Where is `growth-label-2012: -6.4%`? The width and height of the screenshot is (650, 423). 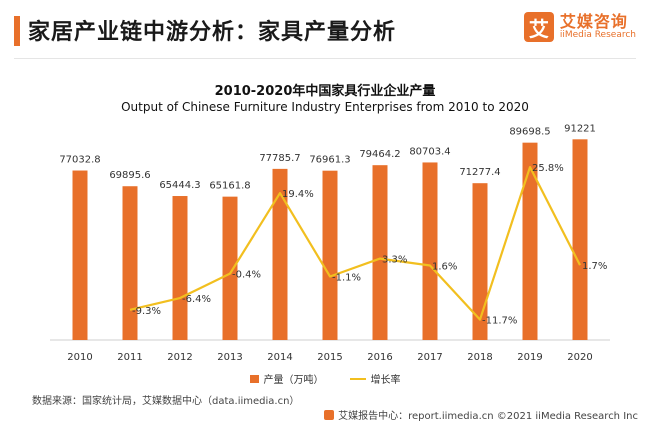
growth-label-2012: -6.4% is located at coordinates (196, 299).